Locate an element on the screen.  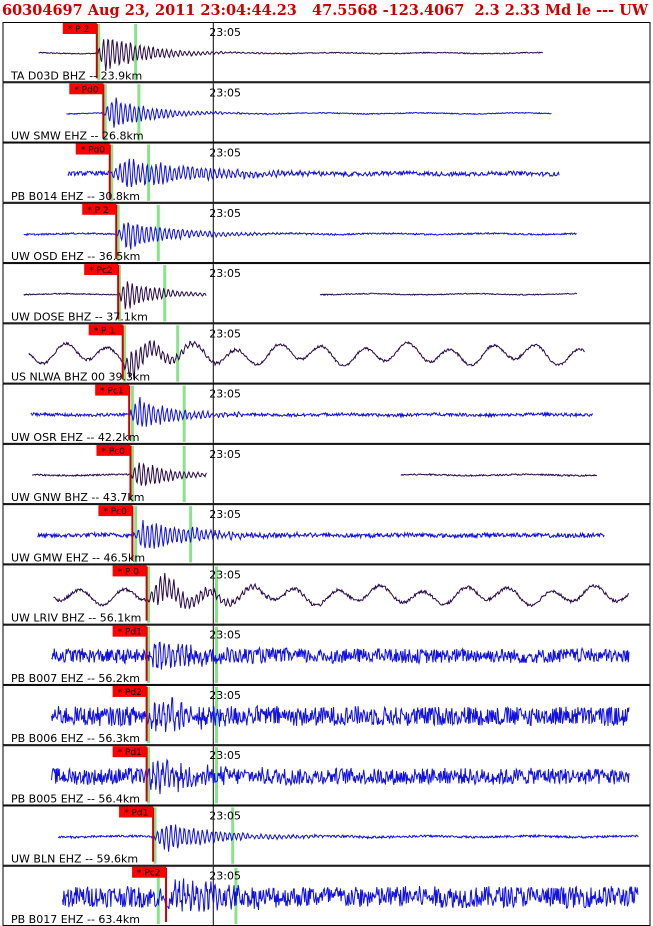
station-label: UW GNW BHZ -- 43.7km is located at coordinates (77, 497).